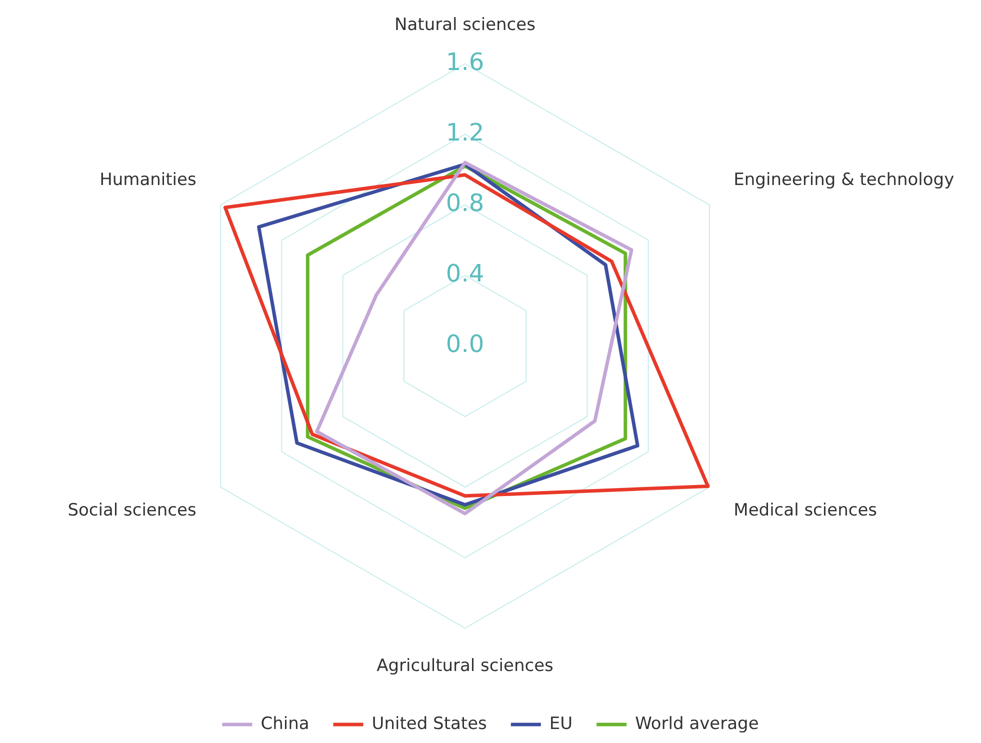  What do you see at coordinates (465, 344) in the screenshot?
I see `y-tick-label: 0.0` at bounding box center [465, 344].